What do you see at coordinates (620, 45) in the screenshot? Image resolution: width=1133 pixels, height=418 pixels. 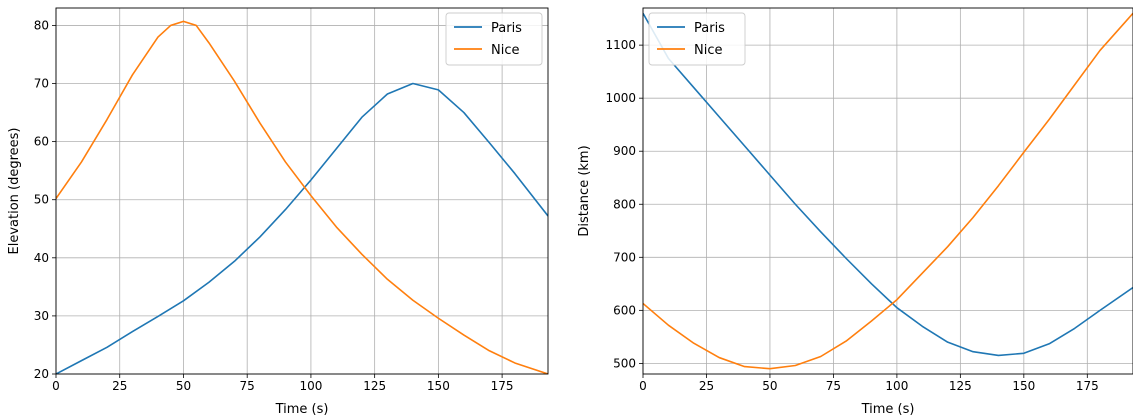 I see `y-tick-label: 1100` at bounding box center [620, 45].